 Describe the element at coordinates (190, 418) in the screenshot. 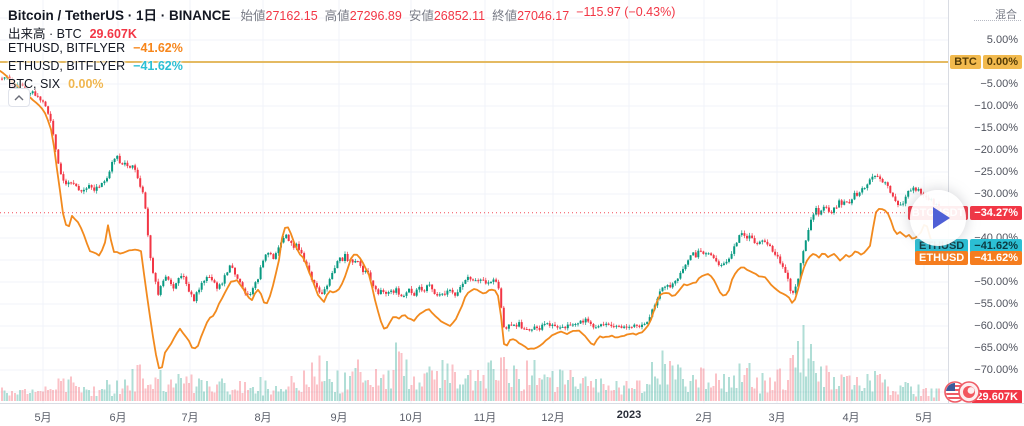

I see `time-tick: 7月` at that location.